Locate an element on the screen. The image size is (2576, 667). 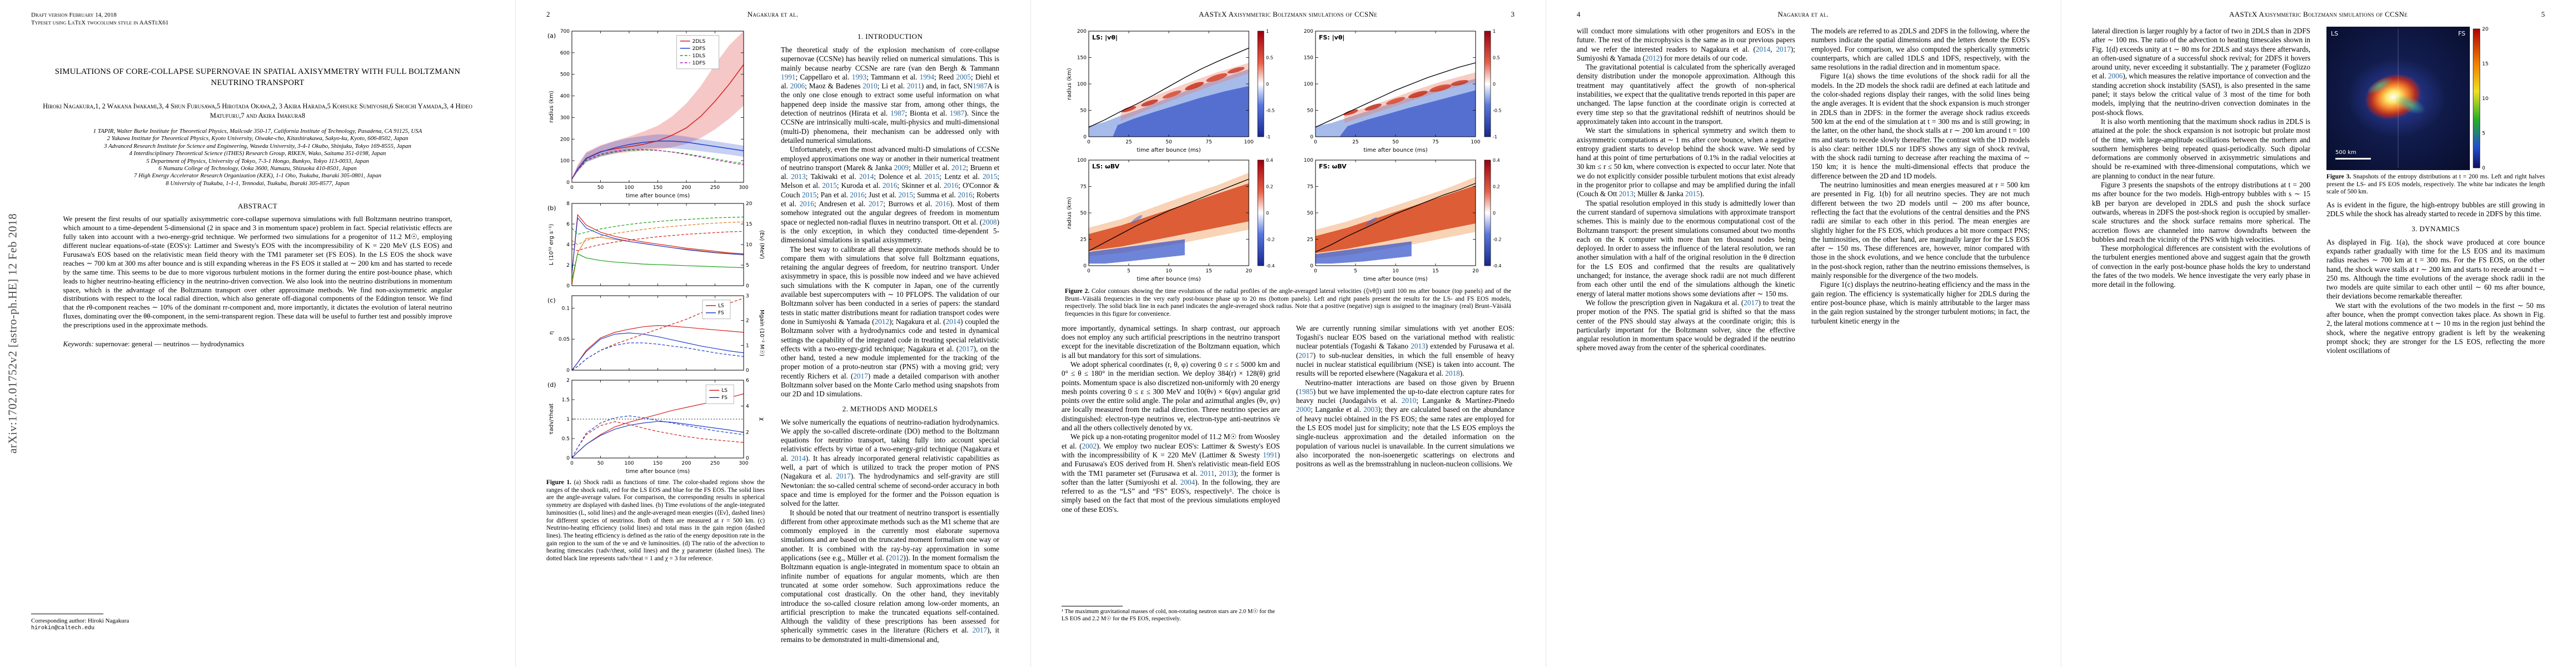
page-number: 3 is located at coordinates (1513, 14).